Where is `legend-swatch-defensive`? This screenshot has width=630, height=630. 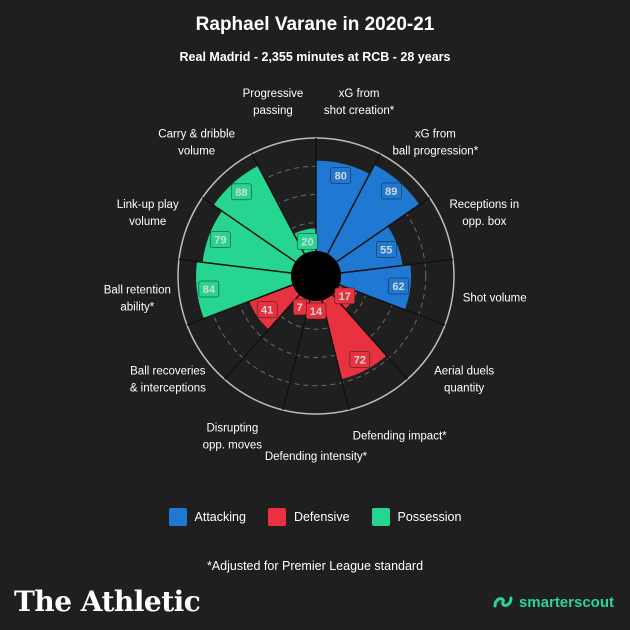
legend-swatch-defensive is located at coordinates (276, 517).